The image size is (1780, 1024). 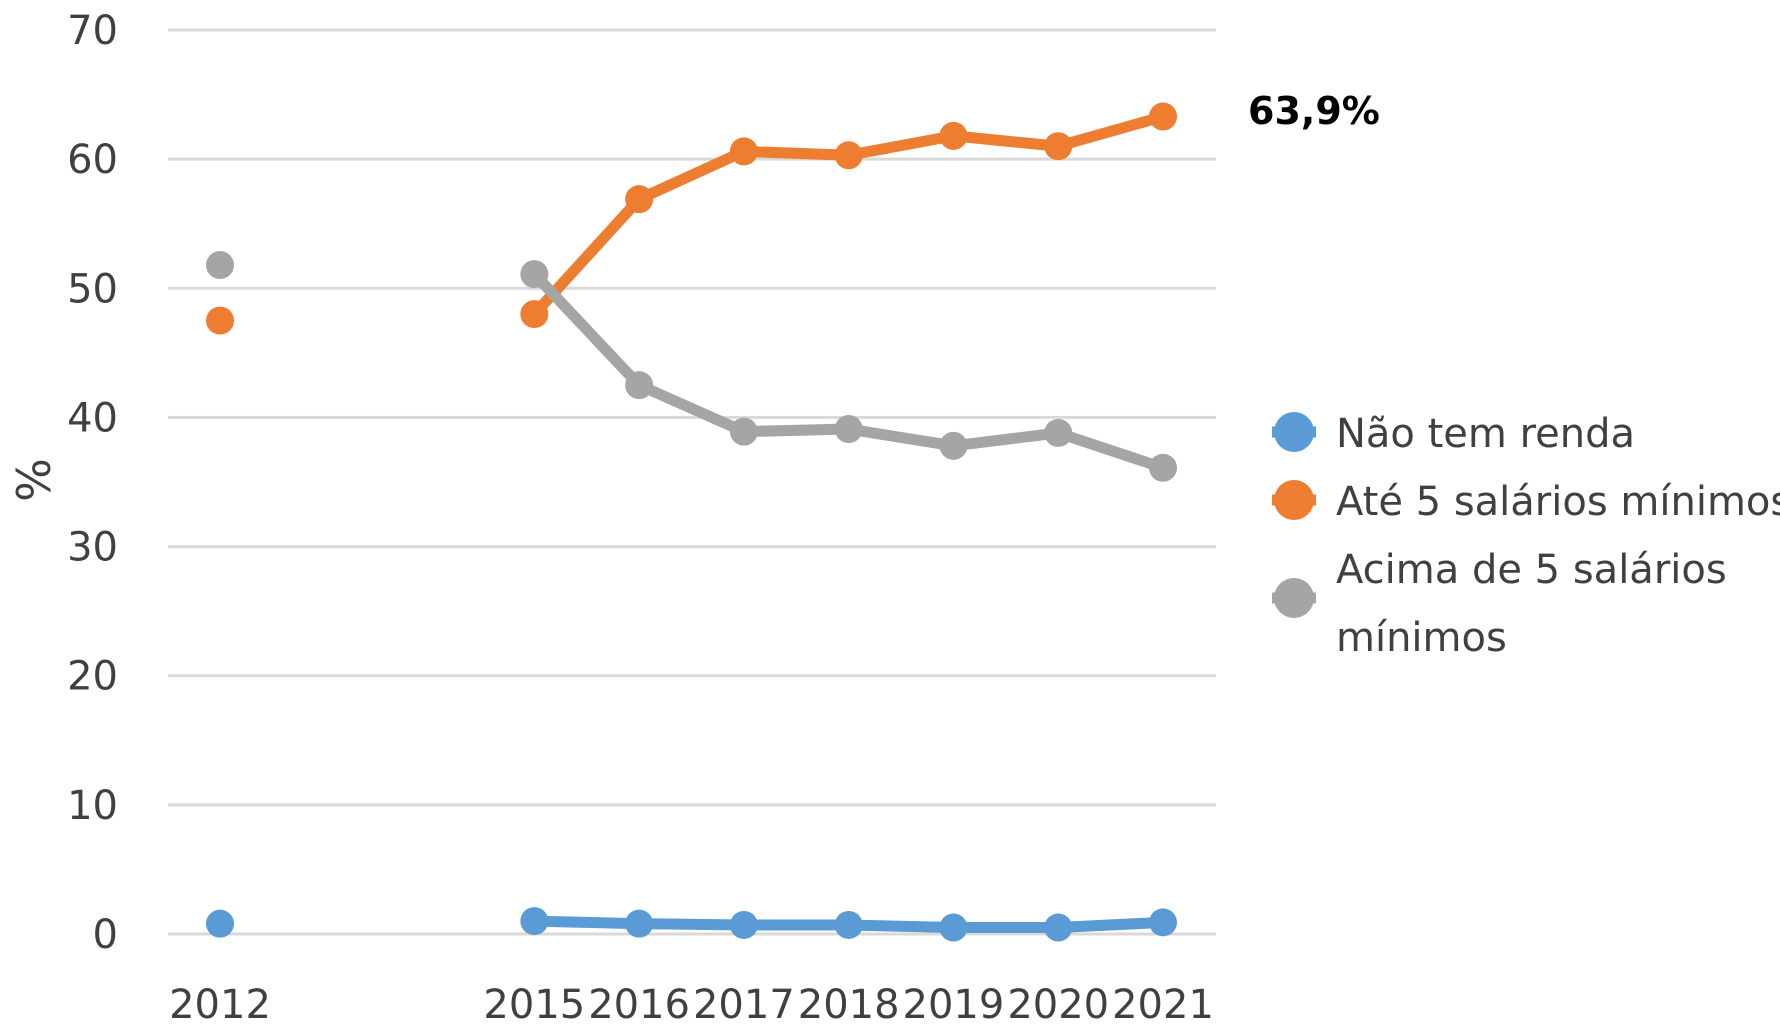 I want to click on y-axis-label: %, so click(x=34, y=480).